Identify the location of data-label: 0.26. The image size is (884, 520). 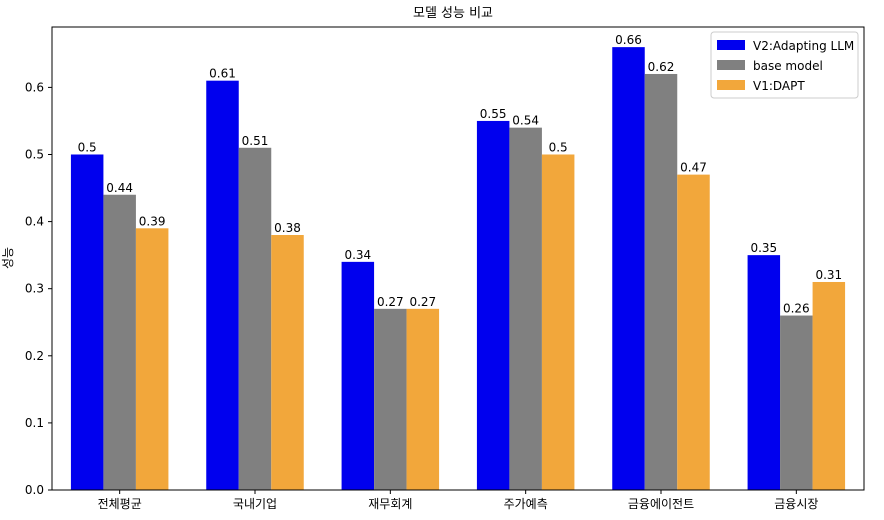
(796, 309).